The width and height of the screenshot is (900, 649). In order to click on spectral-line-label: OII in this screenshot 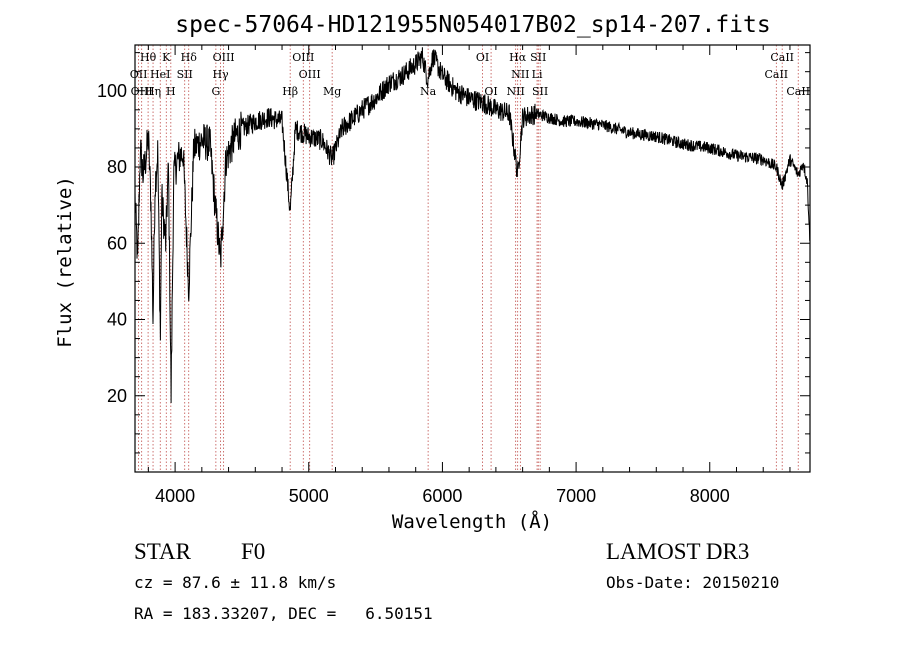, I will do `click(139, 74)`.